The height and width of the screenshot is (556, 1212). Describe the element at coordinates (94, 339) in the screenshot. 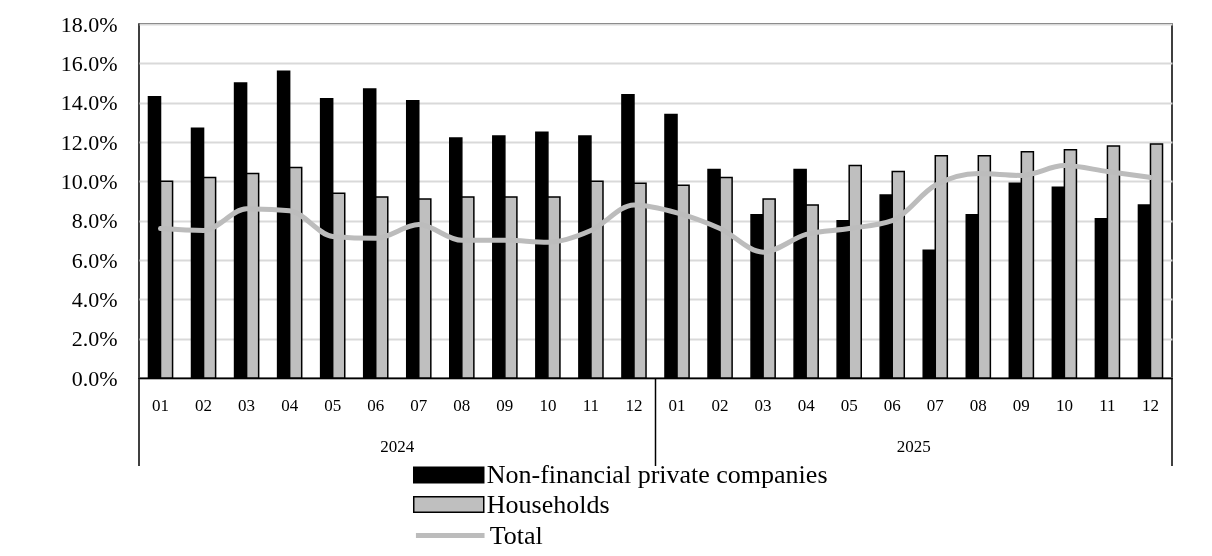

I see `y-tick-label: 2.0%` at that location.